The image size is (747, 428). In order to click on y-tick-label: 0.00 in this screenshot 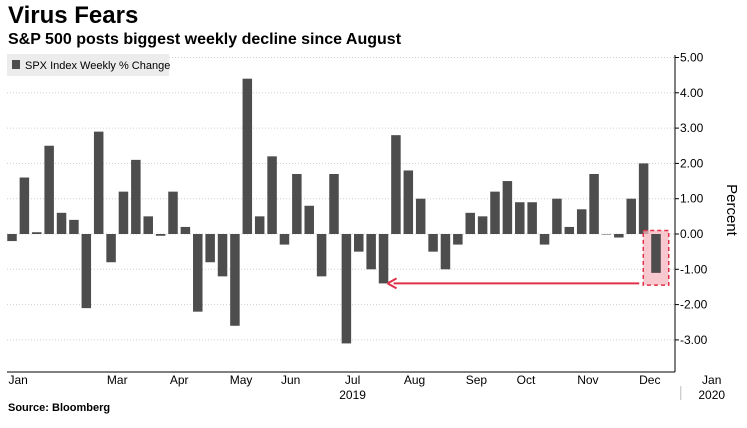, I will do `click(692, 234)`.